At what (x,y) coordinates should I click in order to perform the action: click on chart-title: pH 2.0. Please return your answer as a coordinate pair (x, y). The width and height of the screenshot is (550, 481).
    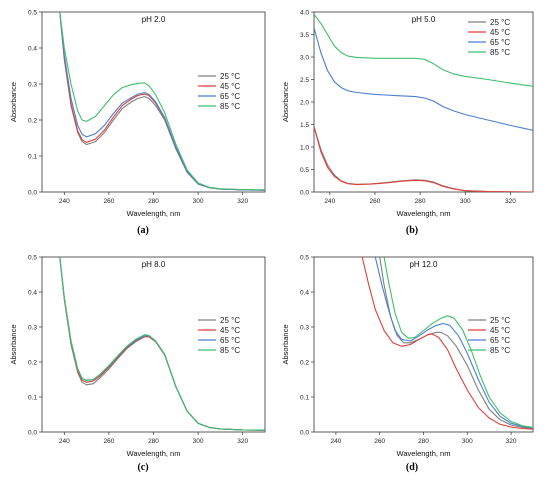
    Looking at the image, I should click on (154, 19).